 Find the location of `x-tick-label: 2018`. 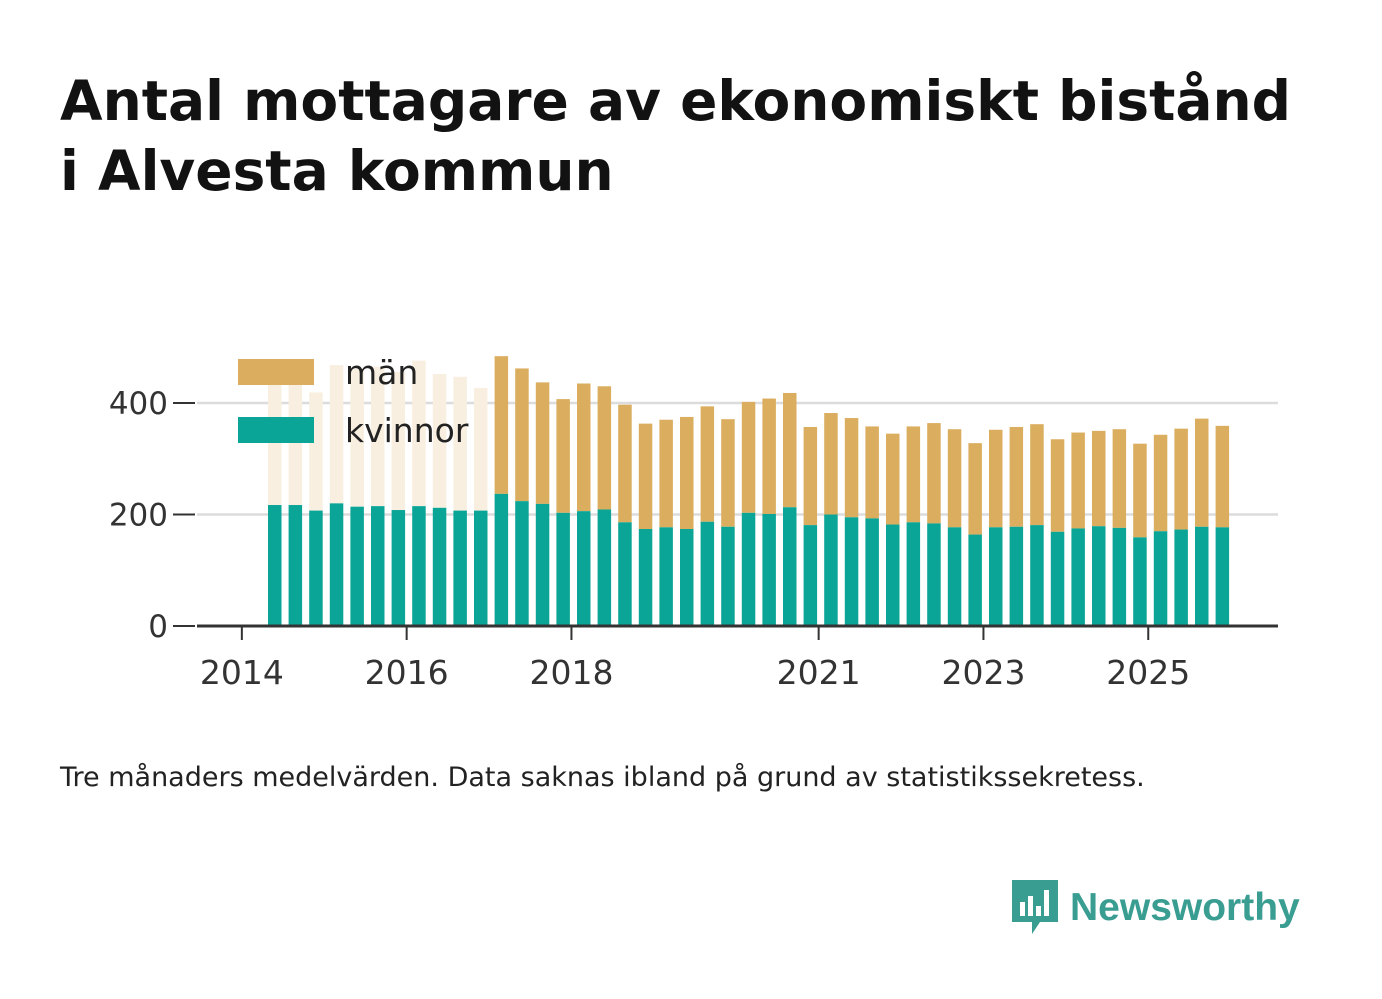

x-tick-label: 2018 is located at coordinates (571, 672).